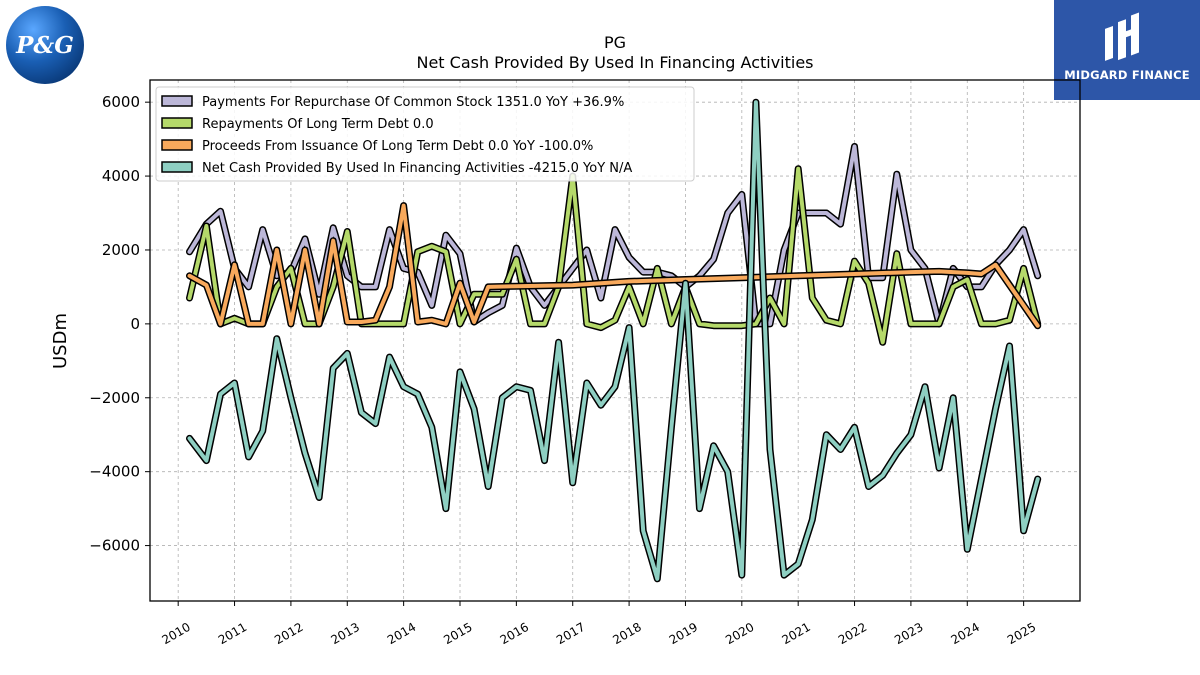 The height and width of the screenshot is (675, 1200). Describe the element at coordinates (965, 633) in the screenshot. I see `x-tick-label: 2024` at that location.